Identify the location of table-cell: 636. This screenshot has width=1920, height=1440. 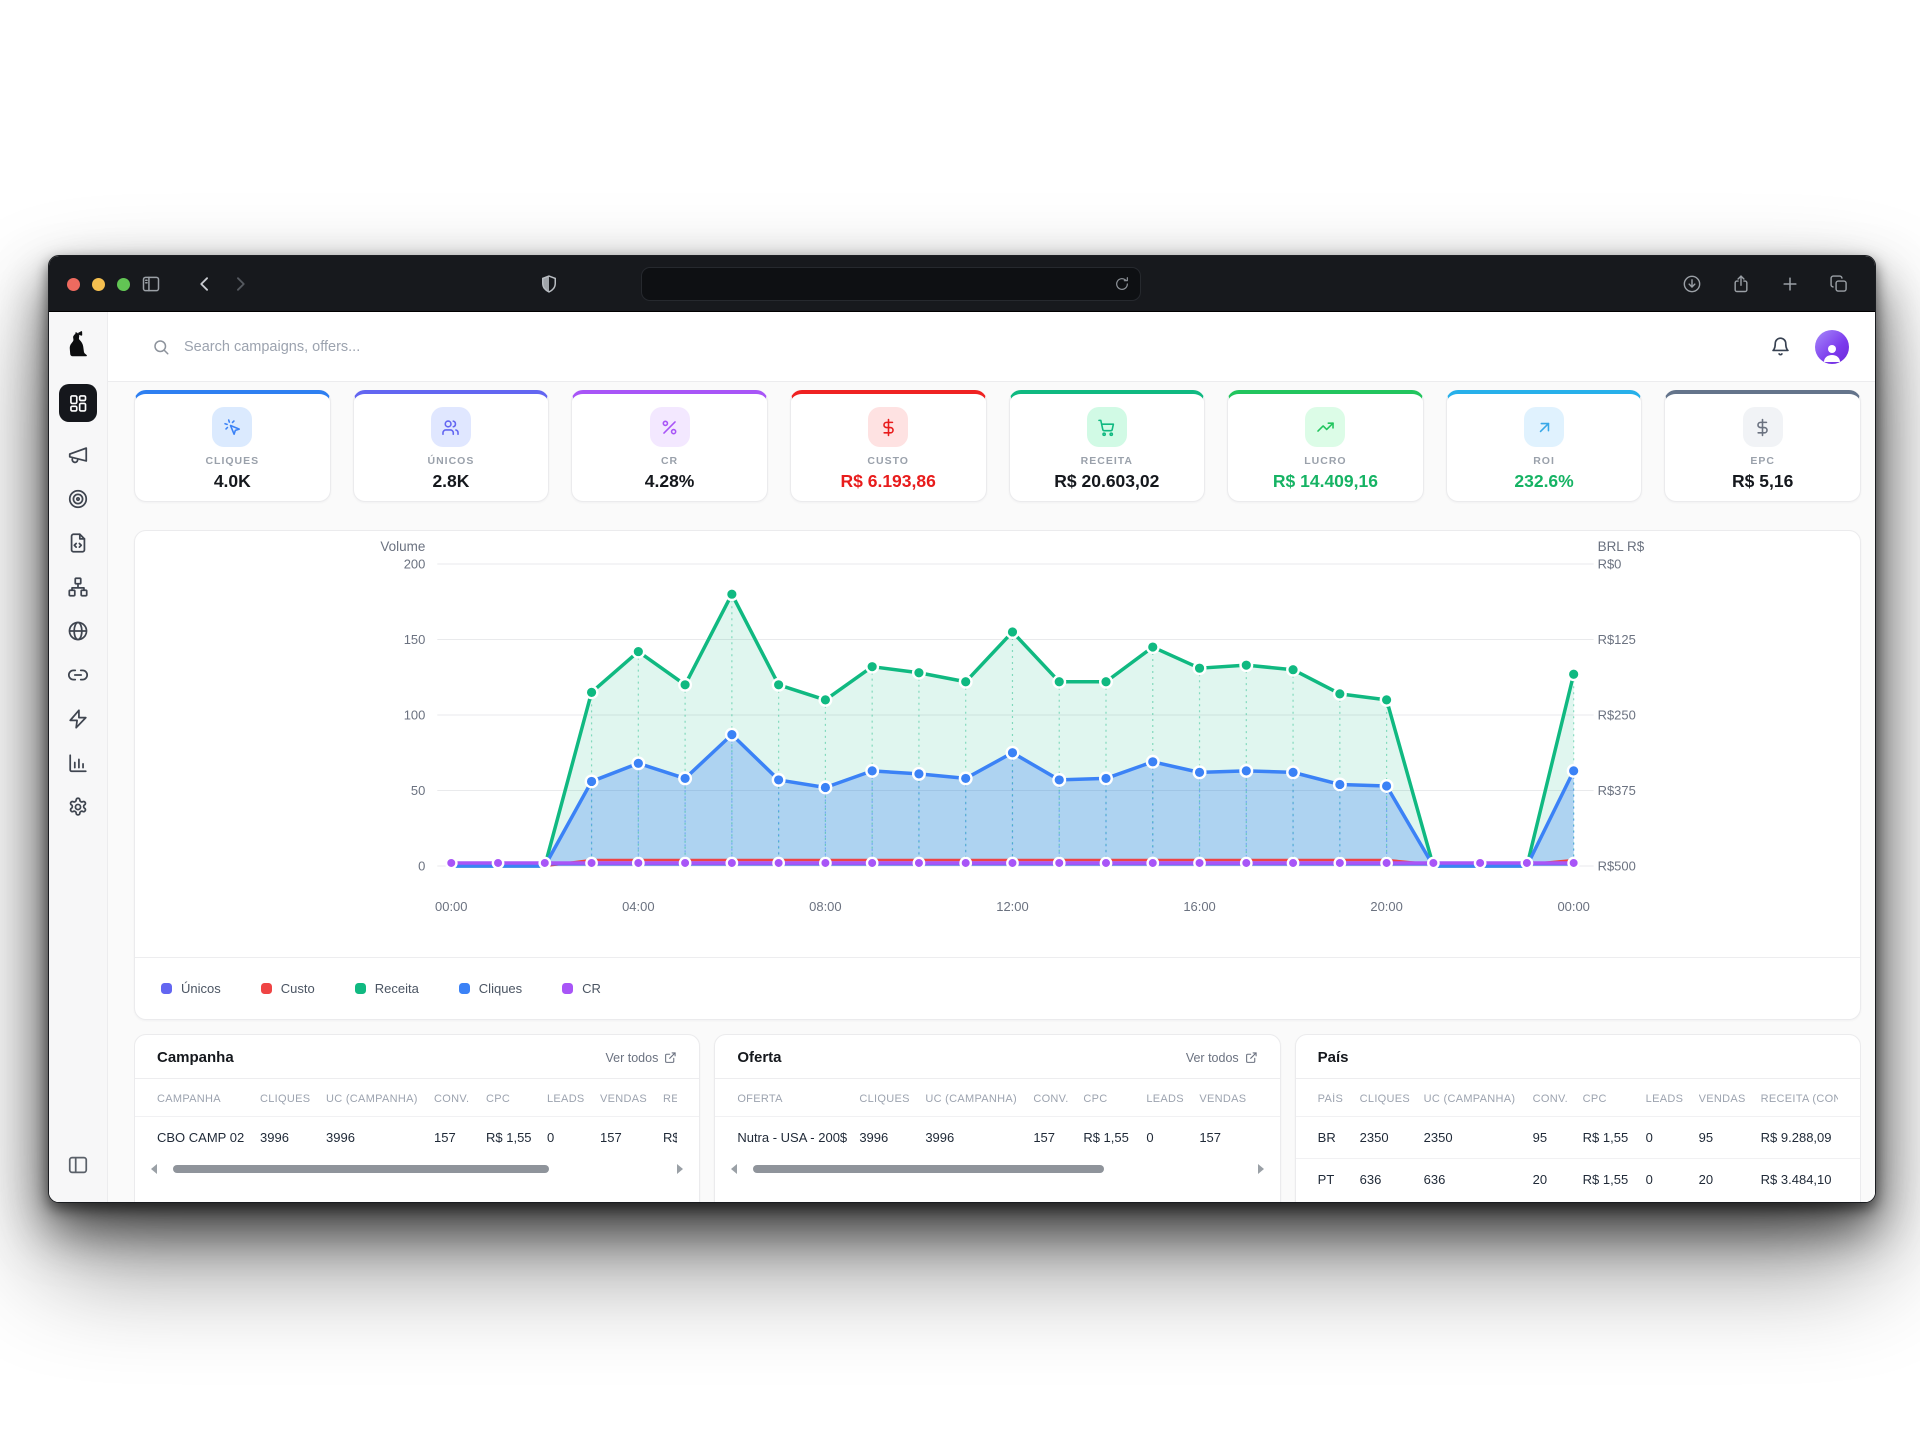
(1370, 1179).